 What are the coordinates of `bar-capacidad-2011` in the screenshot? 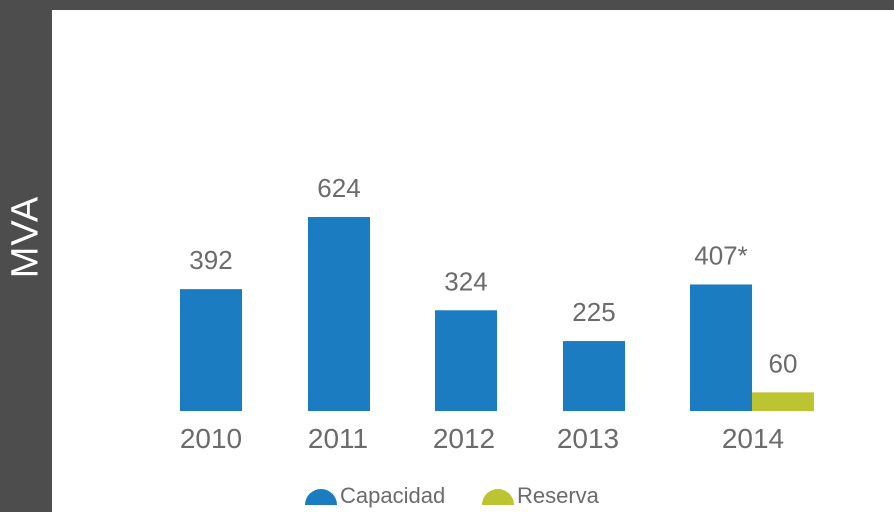 It's located at (339, 314).